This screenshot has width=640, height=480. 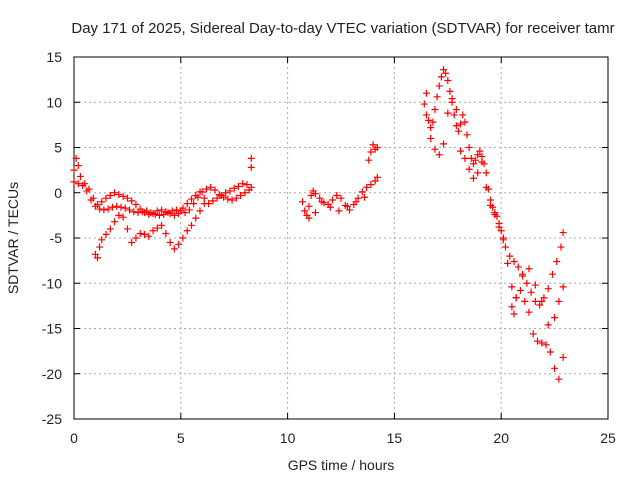 What do you see at coordinates (341, 465) in the screenshot?
I see `x-axis-label: GPS time / hours` at bounding box center [341, 465].